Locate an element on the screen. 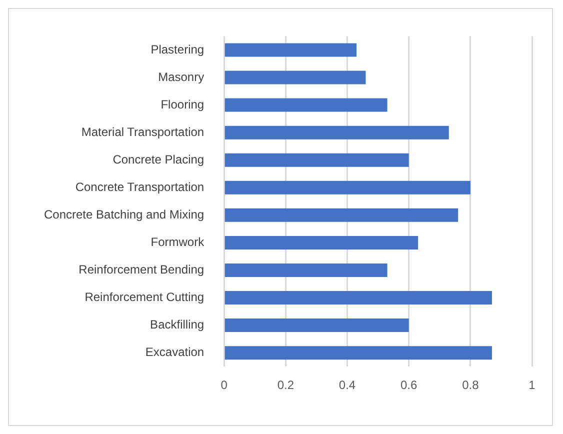 This screenshot has width=563, height=434. y-tick-label: Concrete Batching and Mixing is located at coordinates (124, 214).